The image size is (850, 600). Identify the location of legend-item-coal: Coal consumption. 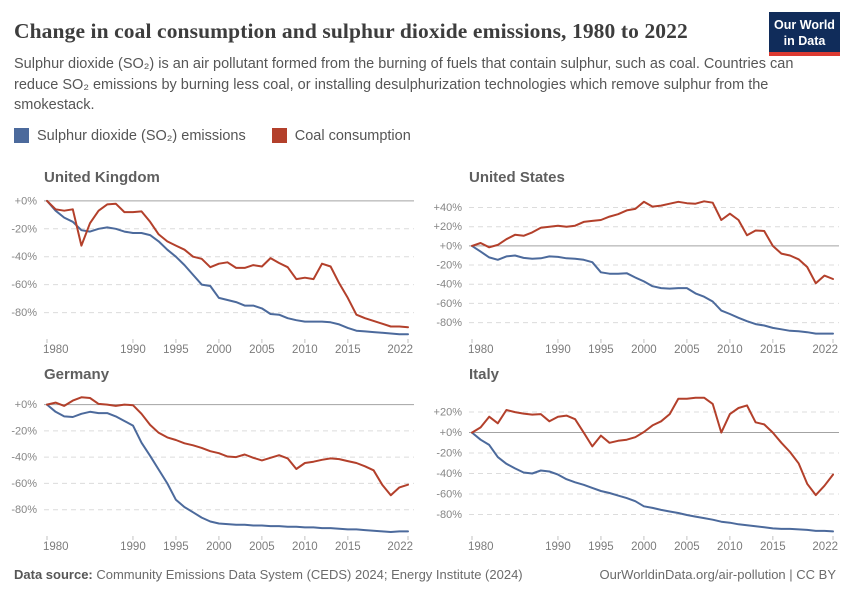
(341, 135).